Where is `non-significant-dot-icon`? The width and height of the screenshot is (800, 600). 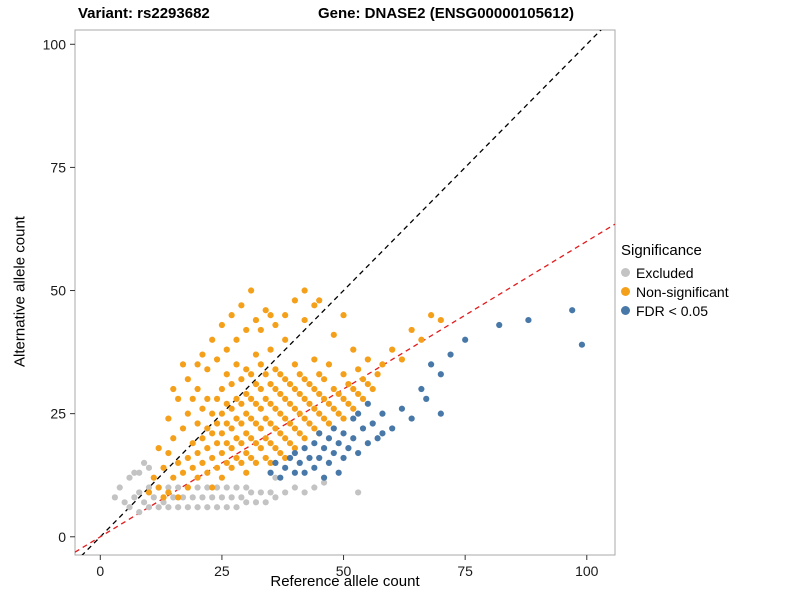
non-significant-dot-icon is located at coordinates (625, 291).